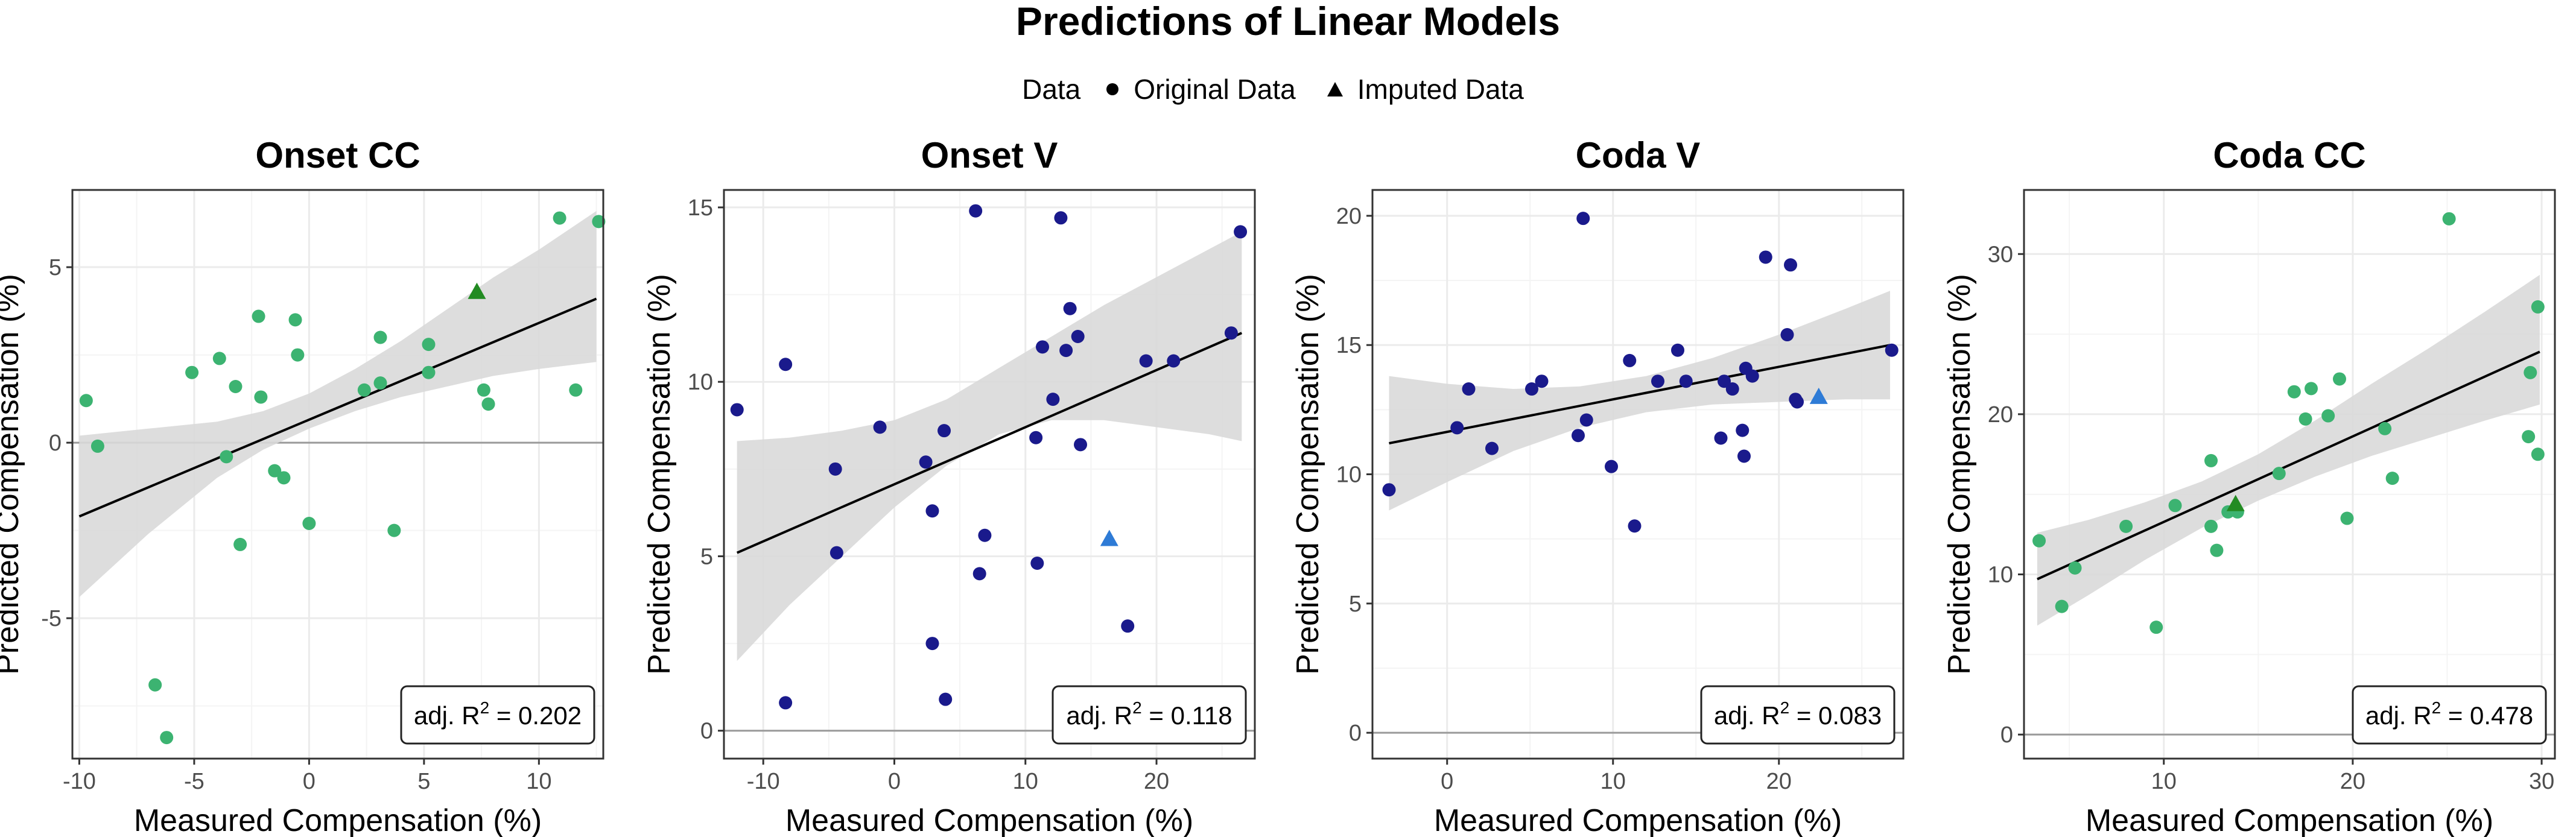 This screenshot has height=837, width=2576. Describe the element at coordinates (1156, 781) in the screenshot. I see `x-tick-label: 20` at that location.